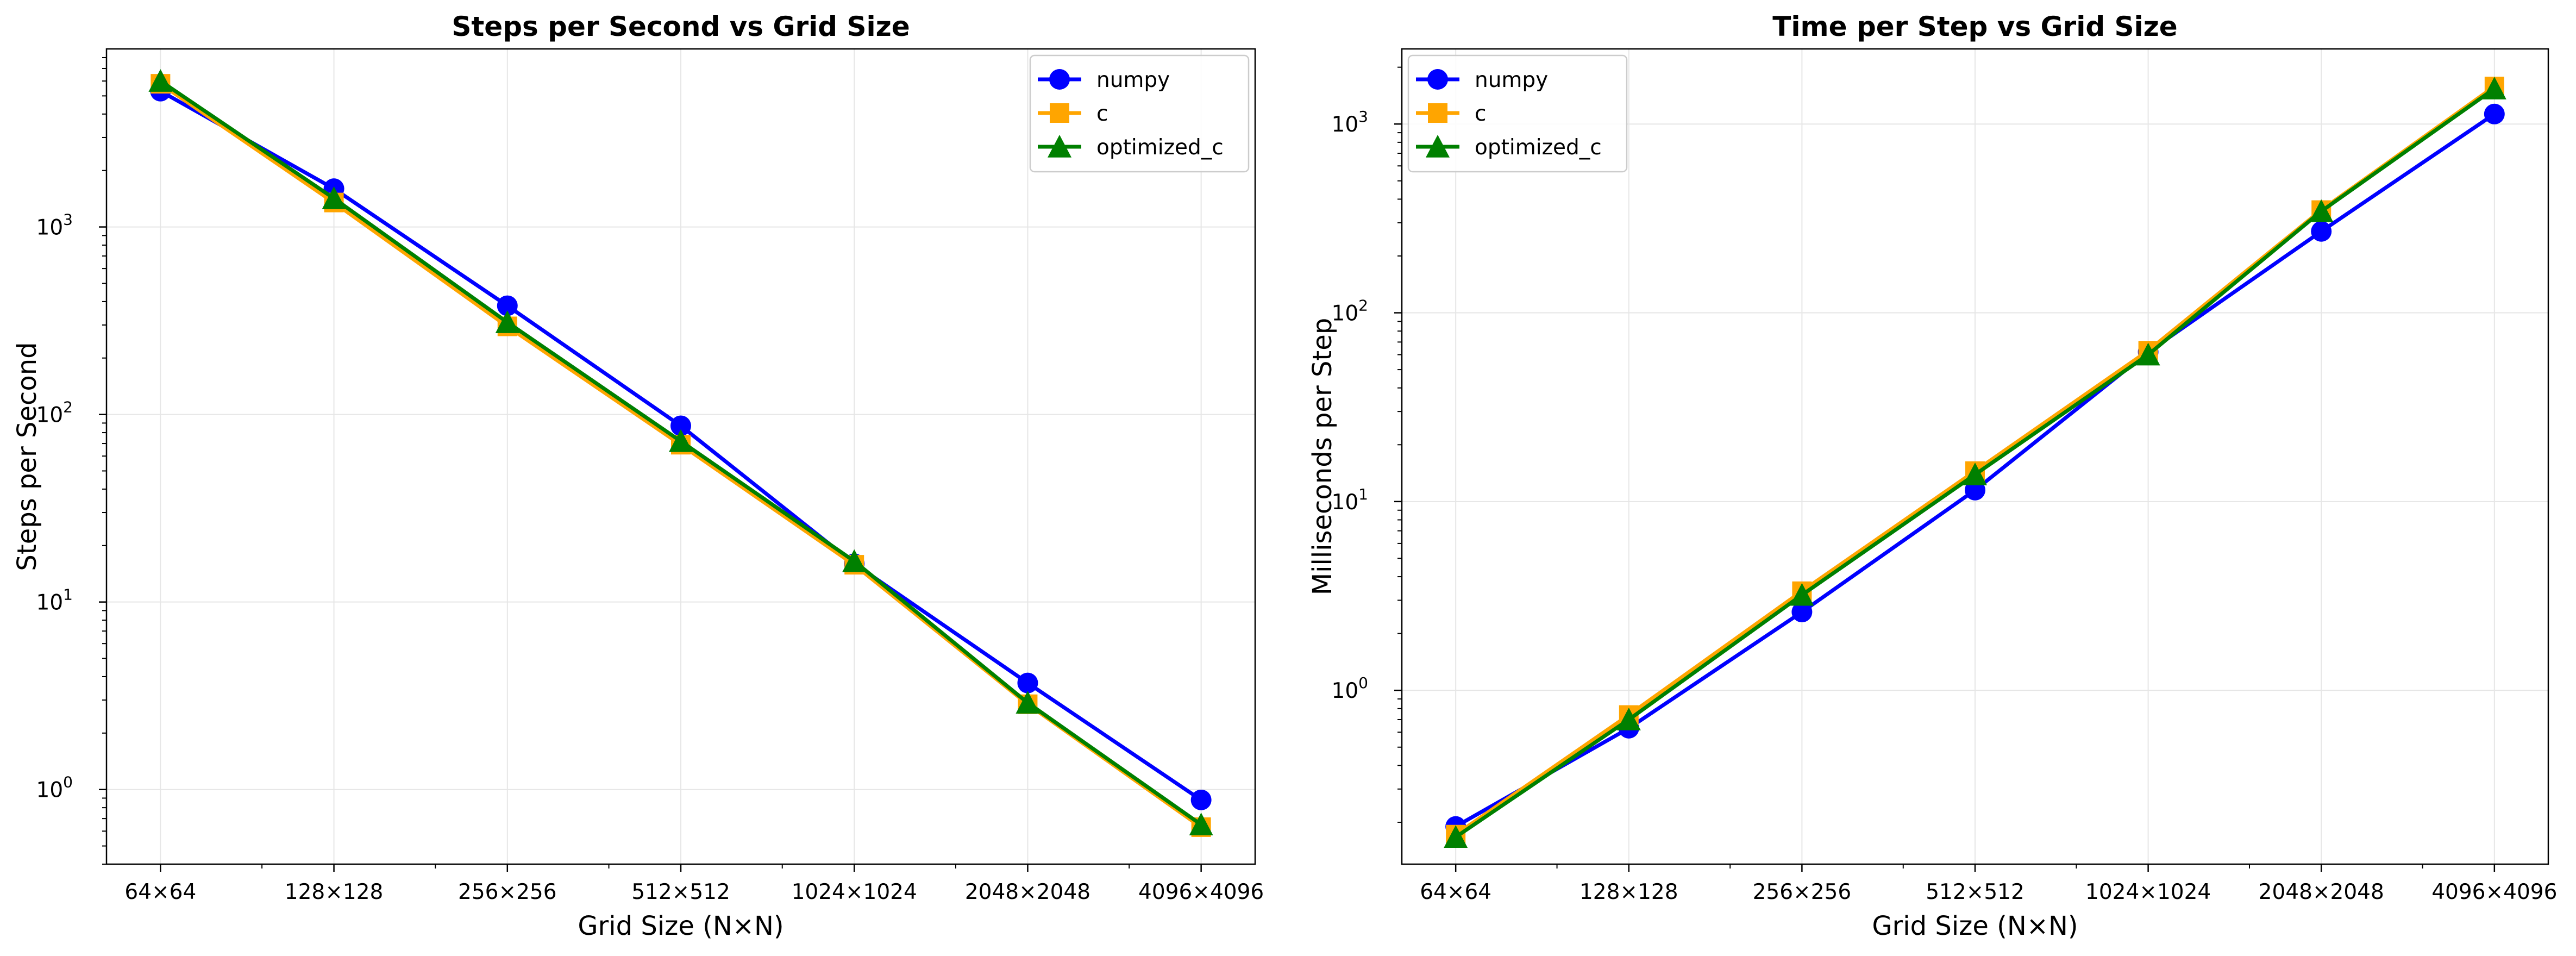 The height and width of the screenshot is (956, 2576). Describe the element at coordinates (1322, 457) in the screenshot. I see `y-axis-label: Milliseconds per Step` at that location.